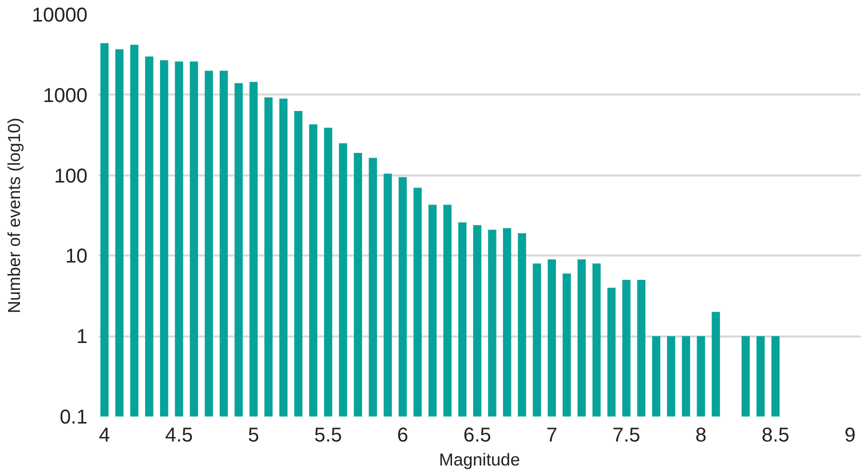  I want to click on x-tick-label: 5, so click(254, 435).